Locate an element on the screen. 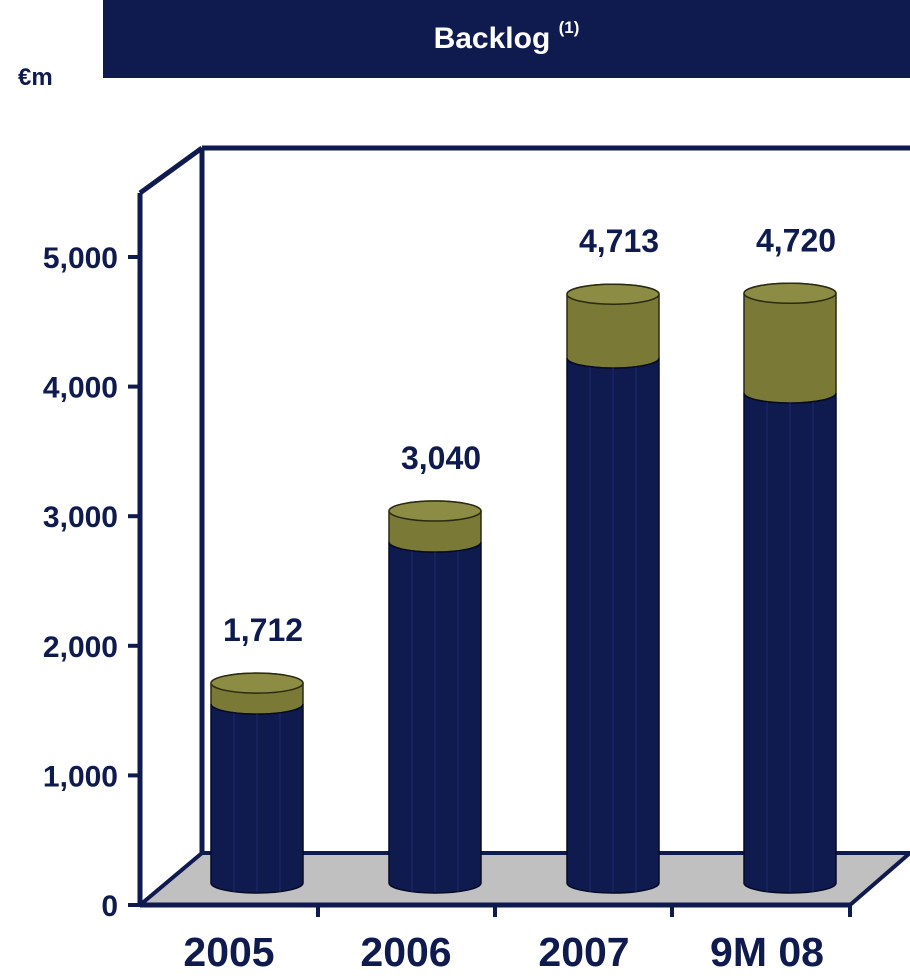  y-tick-label: 1,000 is located at coordinates (80, 776).